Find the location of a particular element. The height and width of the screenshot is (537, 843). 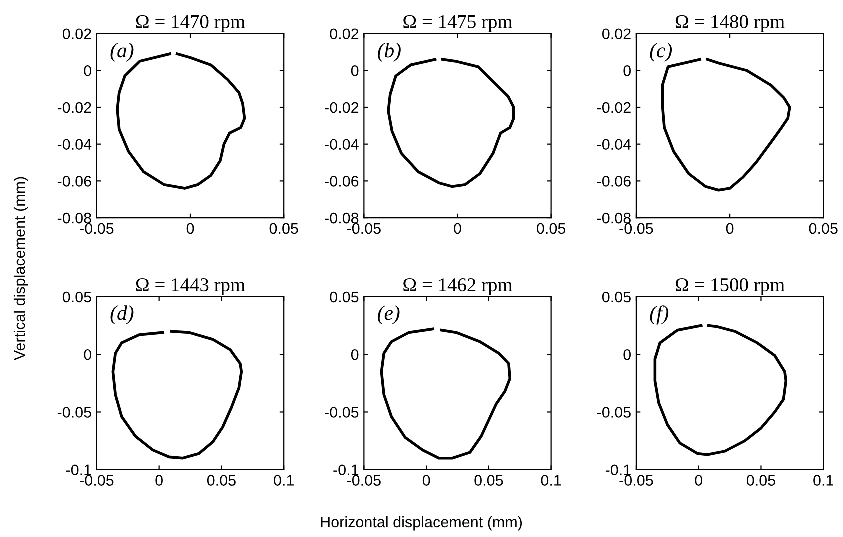

x-axis-title: Horizontal displacement (mm) is located at coordinates (421, 523).